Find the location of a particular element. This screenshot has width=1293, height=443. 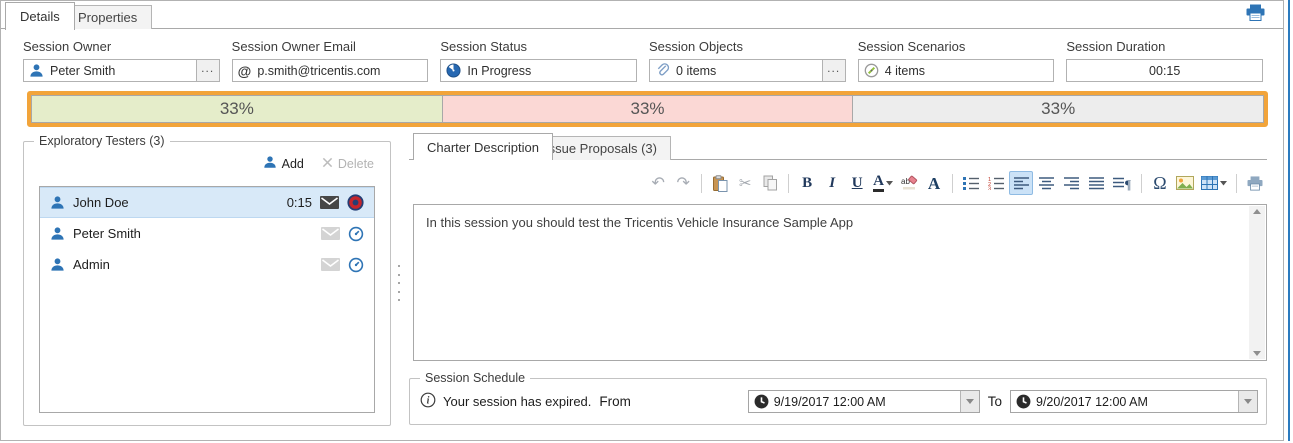

italic-button: I is located at coordinates (832, 183).